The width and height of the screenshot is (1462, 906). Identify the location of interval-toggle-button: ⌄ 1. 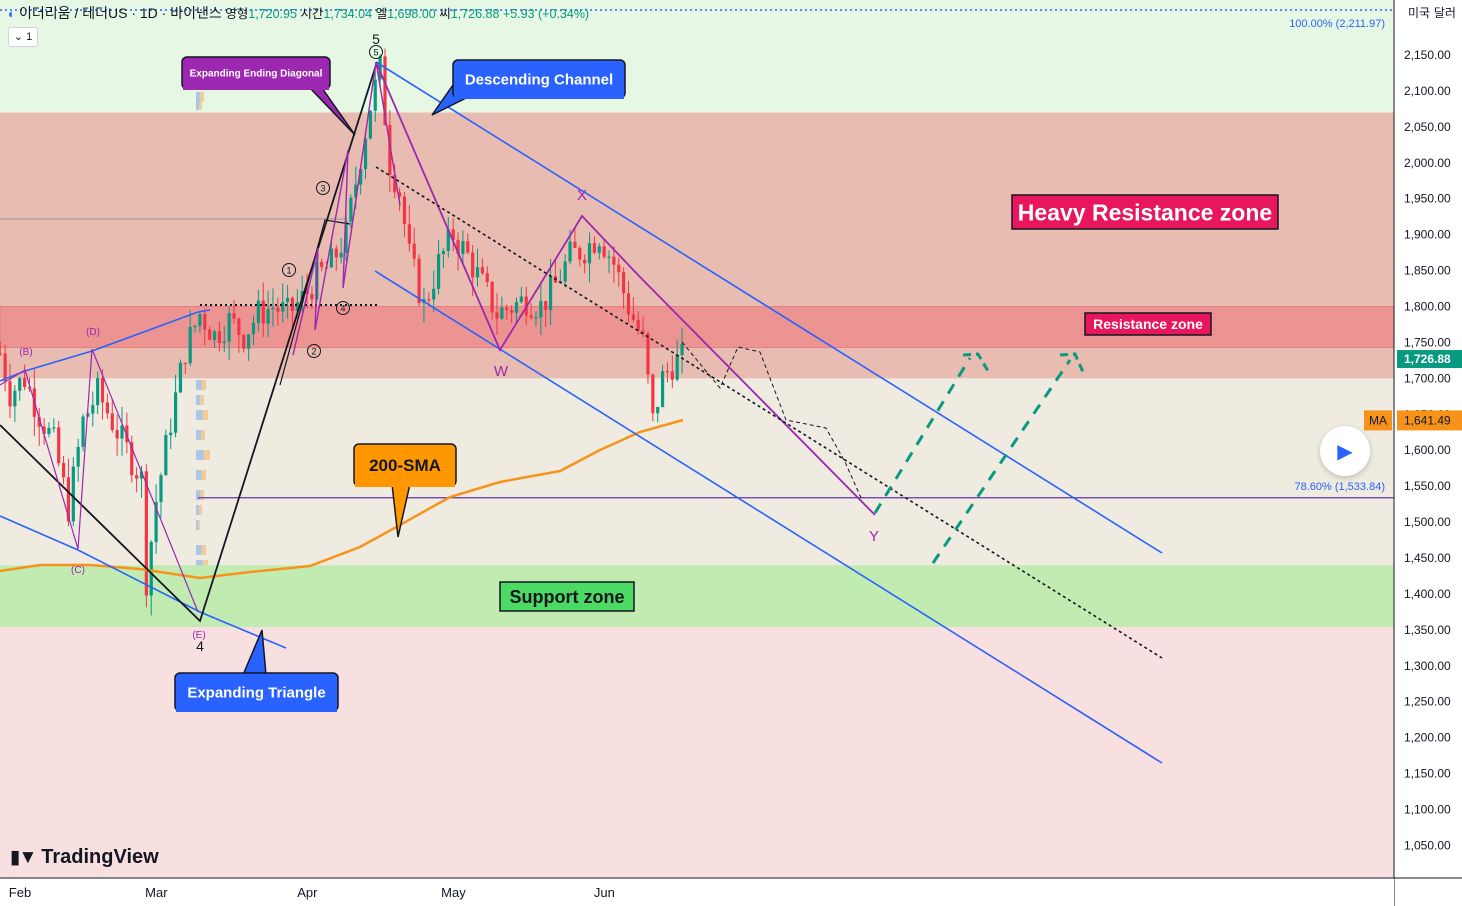
(23, 37).